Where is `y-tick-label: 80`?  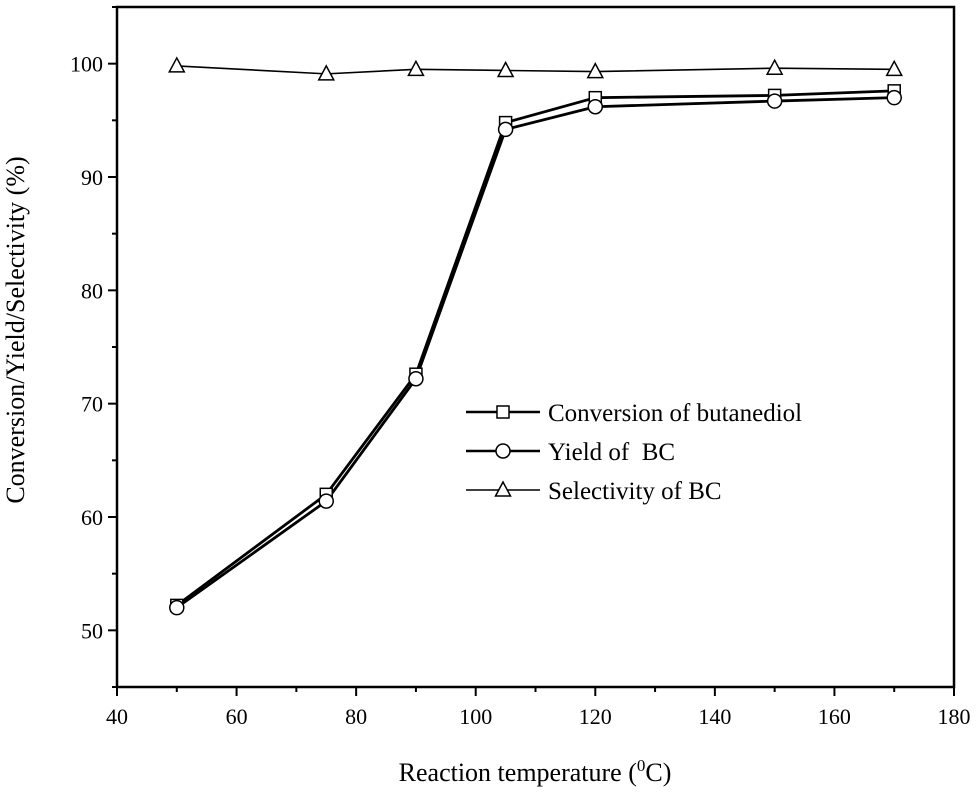 y-tick-label: 80 is located at coordinates (92, 290).